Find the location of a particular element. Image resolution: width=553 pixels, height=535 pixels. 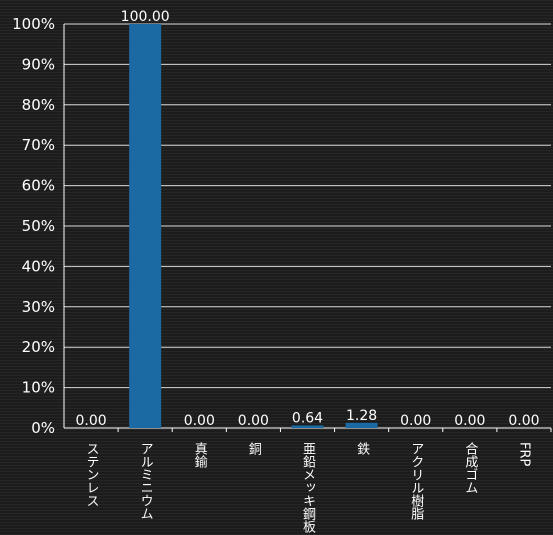

x-tick-label: FRP is located at coordinates (523, 454).